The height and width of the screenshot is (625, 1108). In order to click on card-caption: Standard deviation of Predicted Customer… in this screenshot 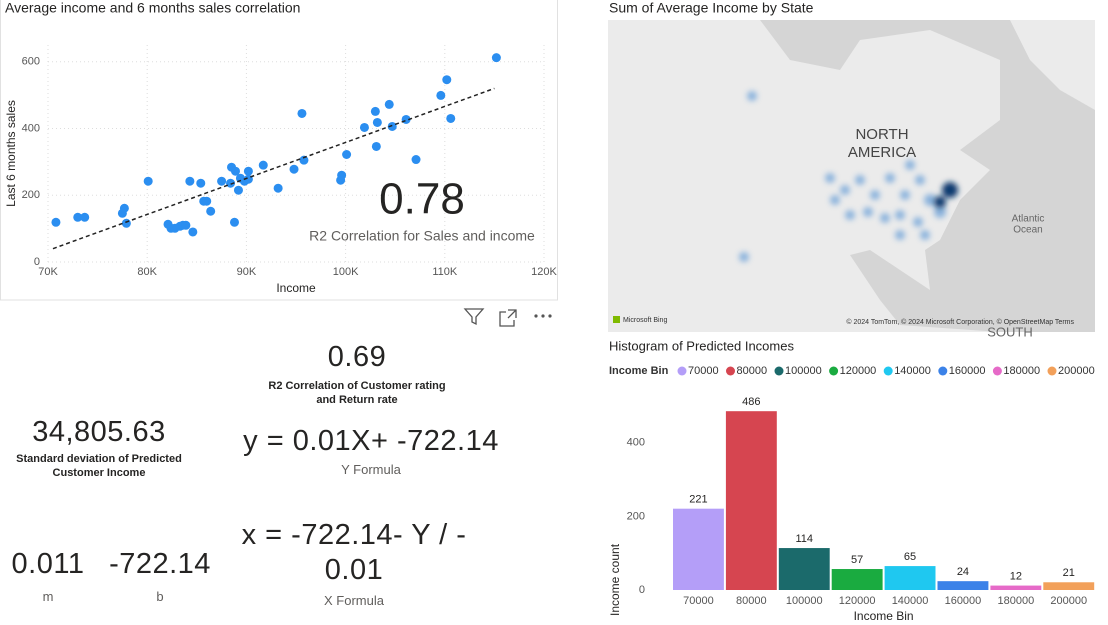, I will do `click(99, 466)`.